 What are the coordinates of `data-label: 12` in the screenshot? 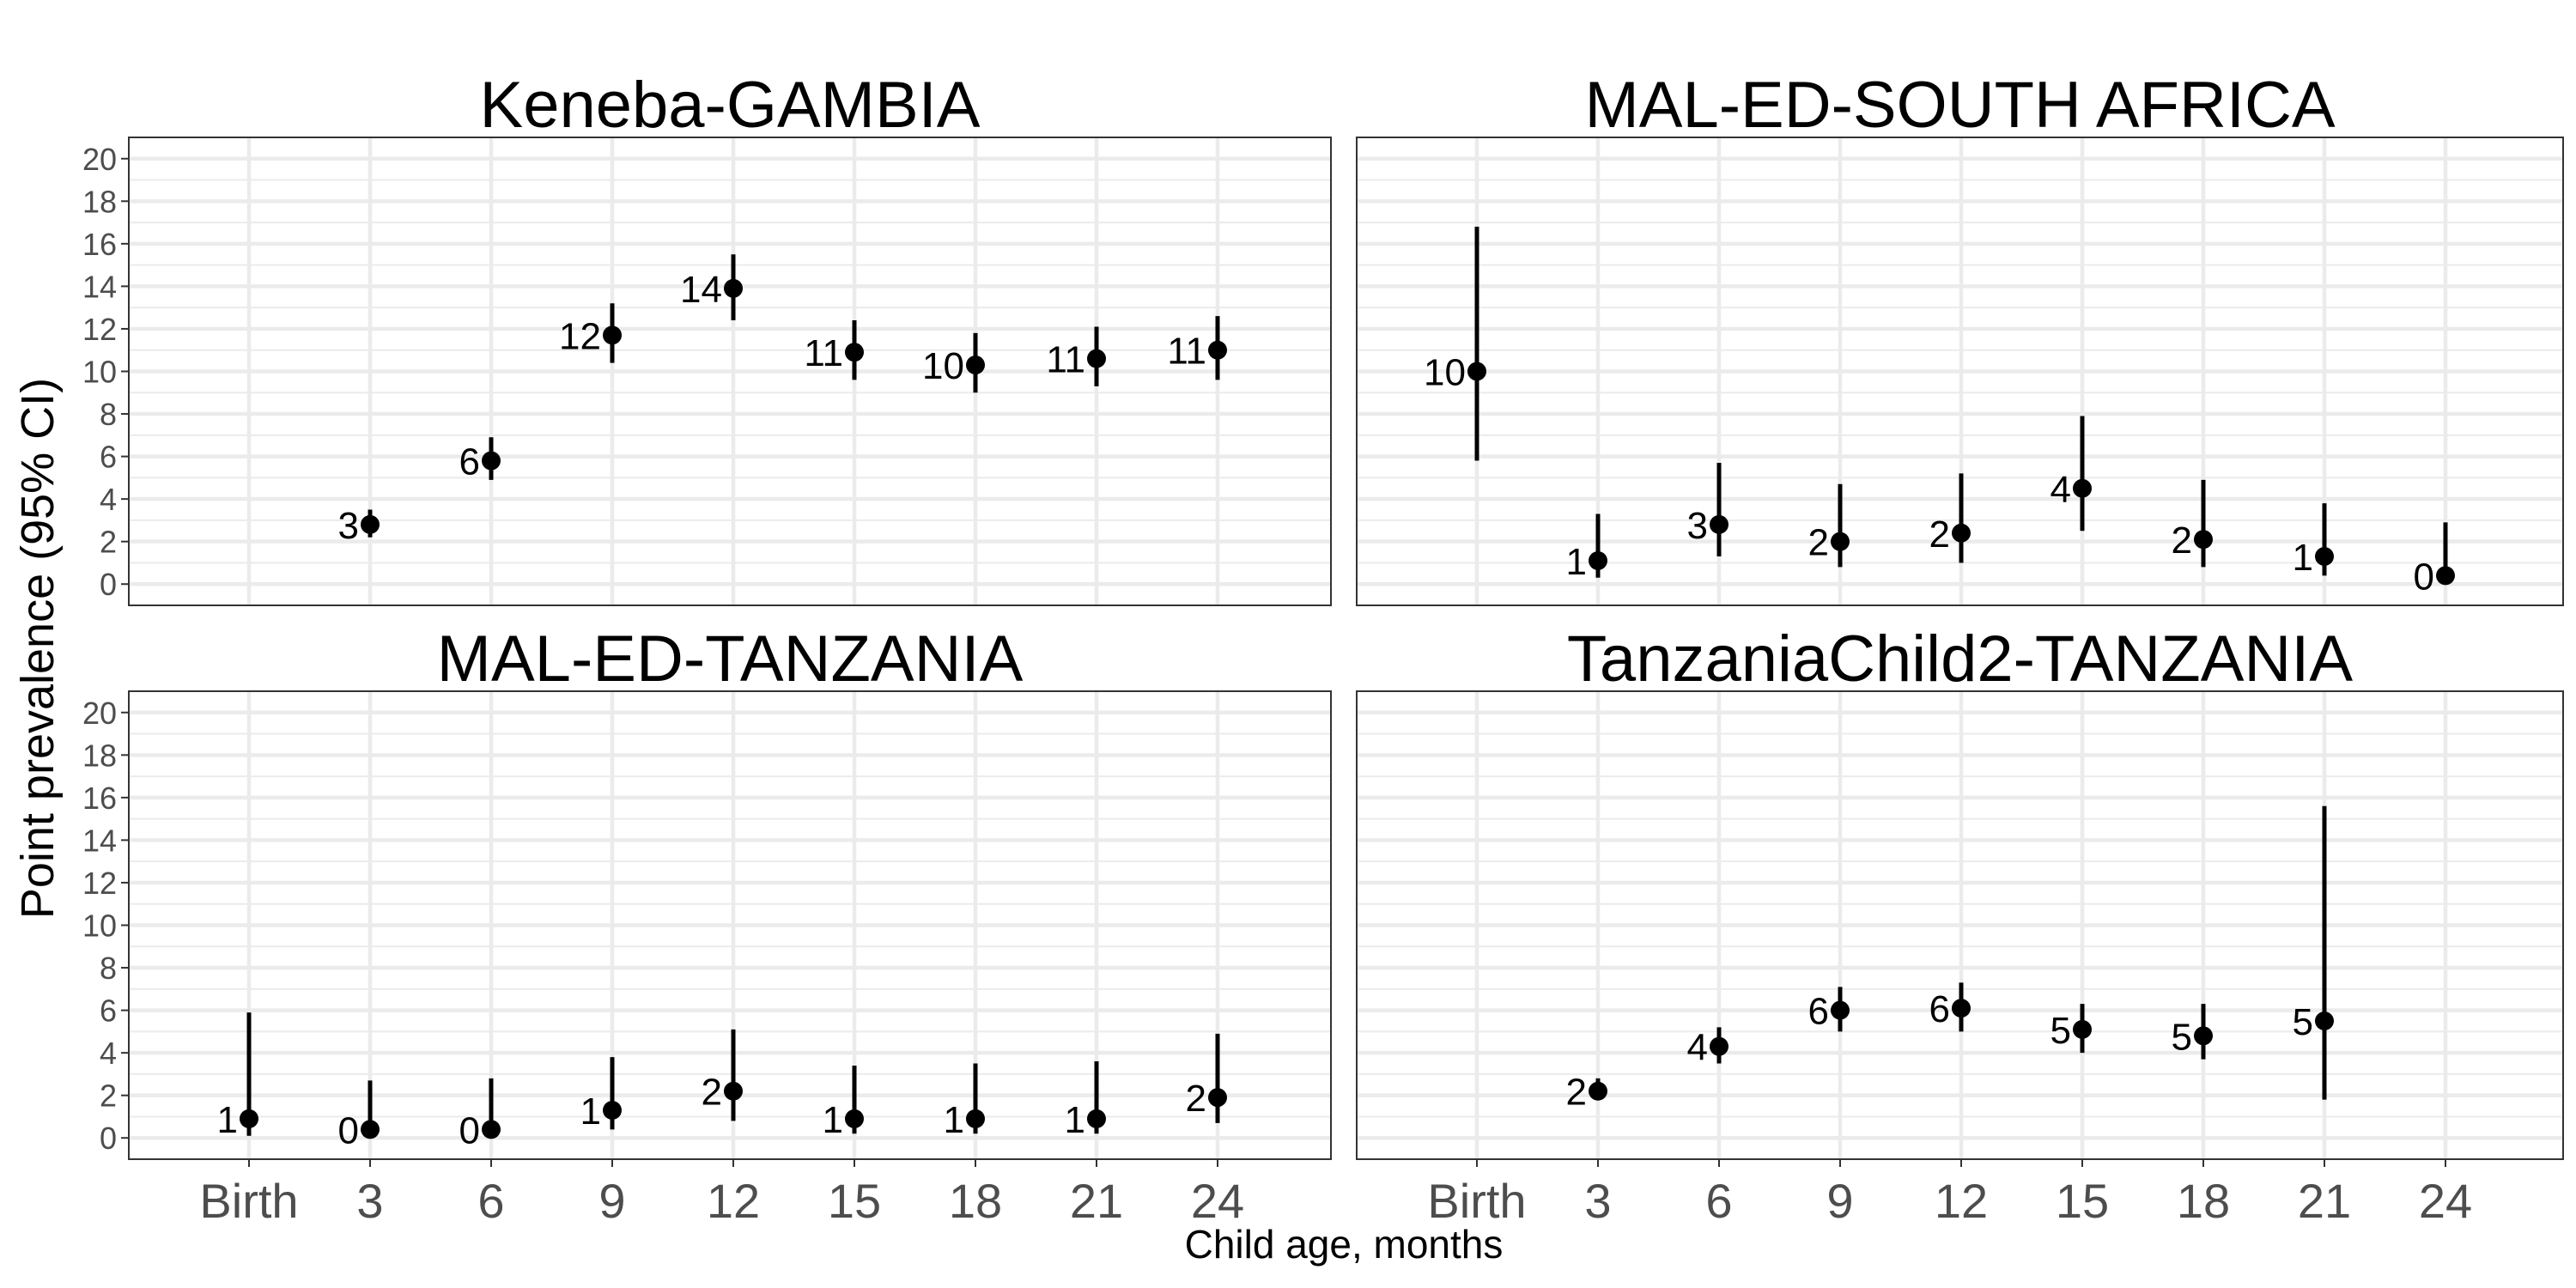 It's located at (580, 336).